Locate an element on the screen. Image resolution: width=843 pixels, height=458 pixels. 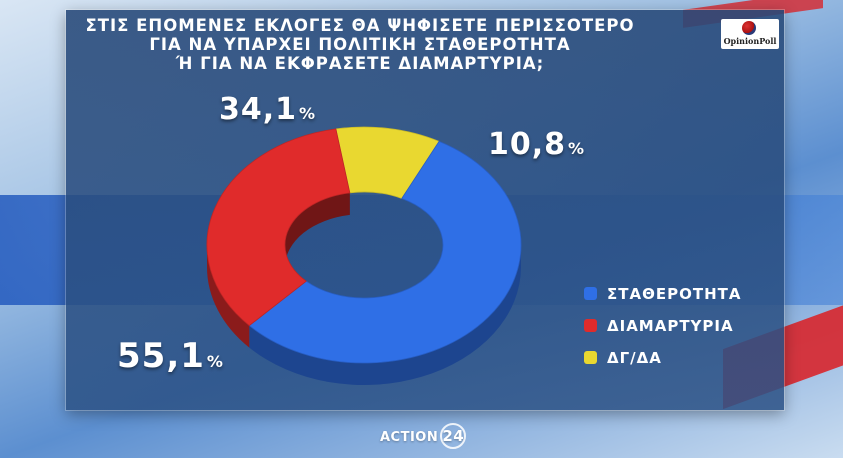
logo-mark-icon is located at coordinates (749, 28).